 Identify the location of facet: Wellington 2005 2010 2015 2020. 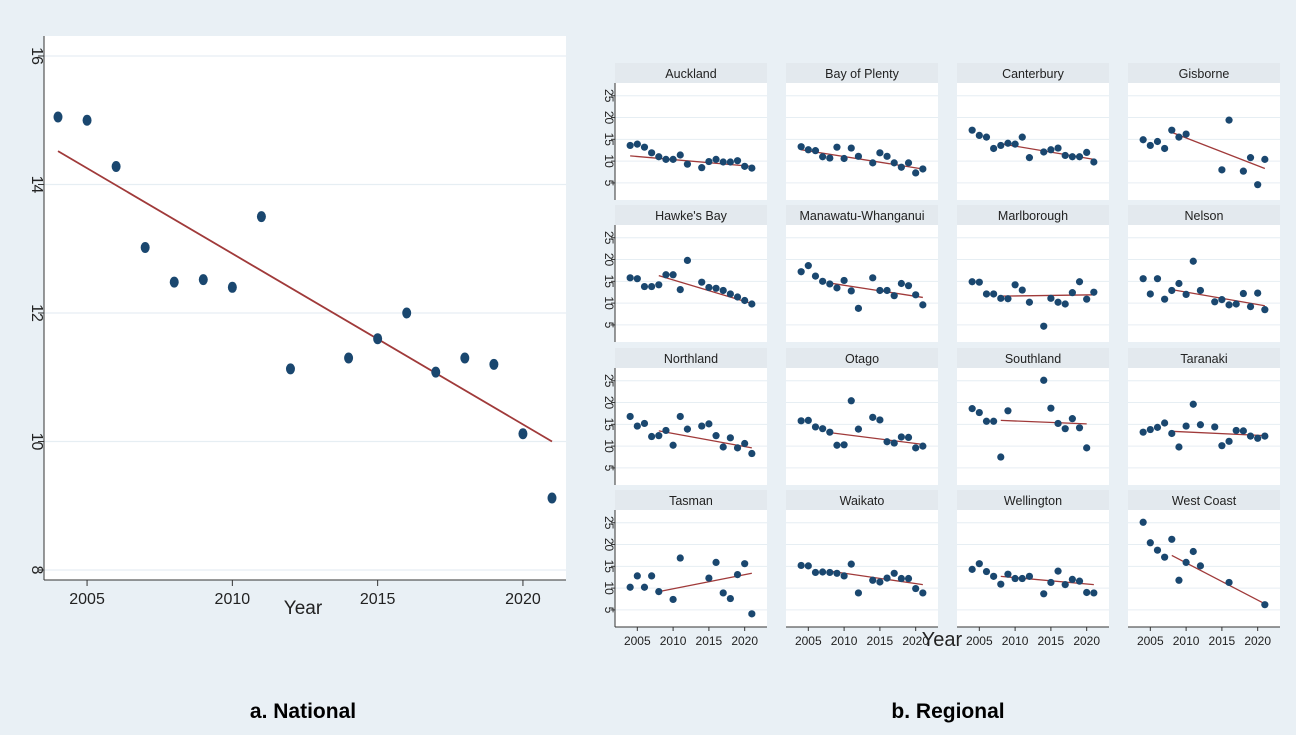
(1033, 569).